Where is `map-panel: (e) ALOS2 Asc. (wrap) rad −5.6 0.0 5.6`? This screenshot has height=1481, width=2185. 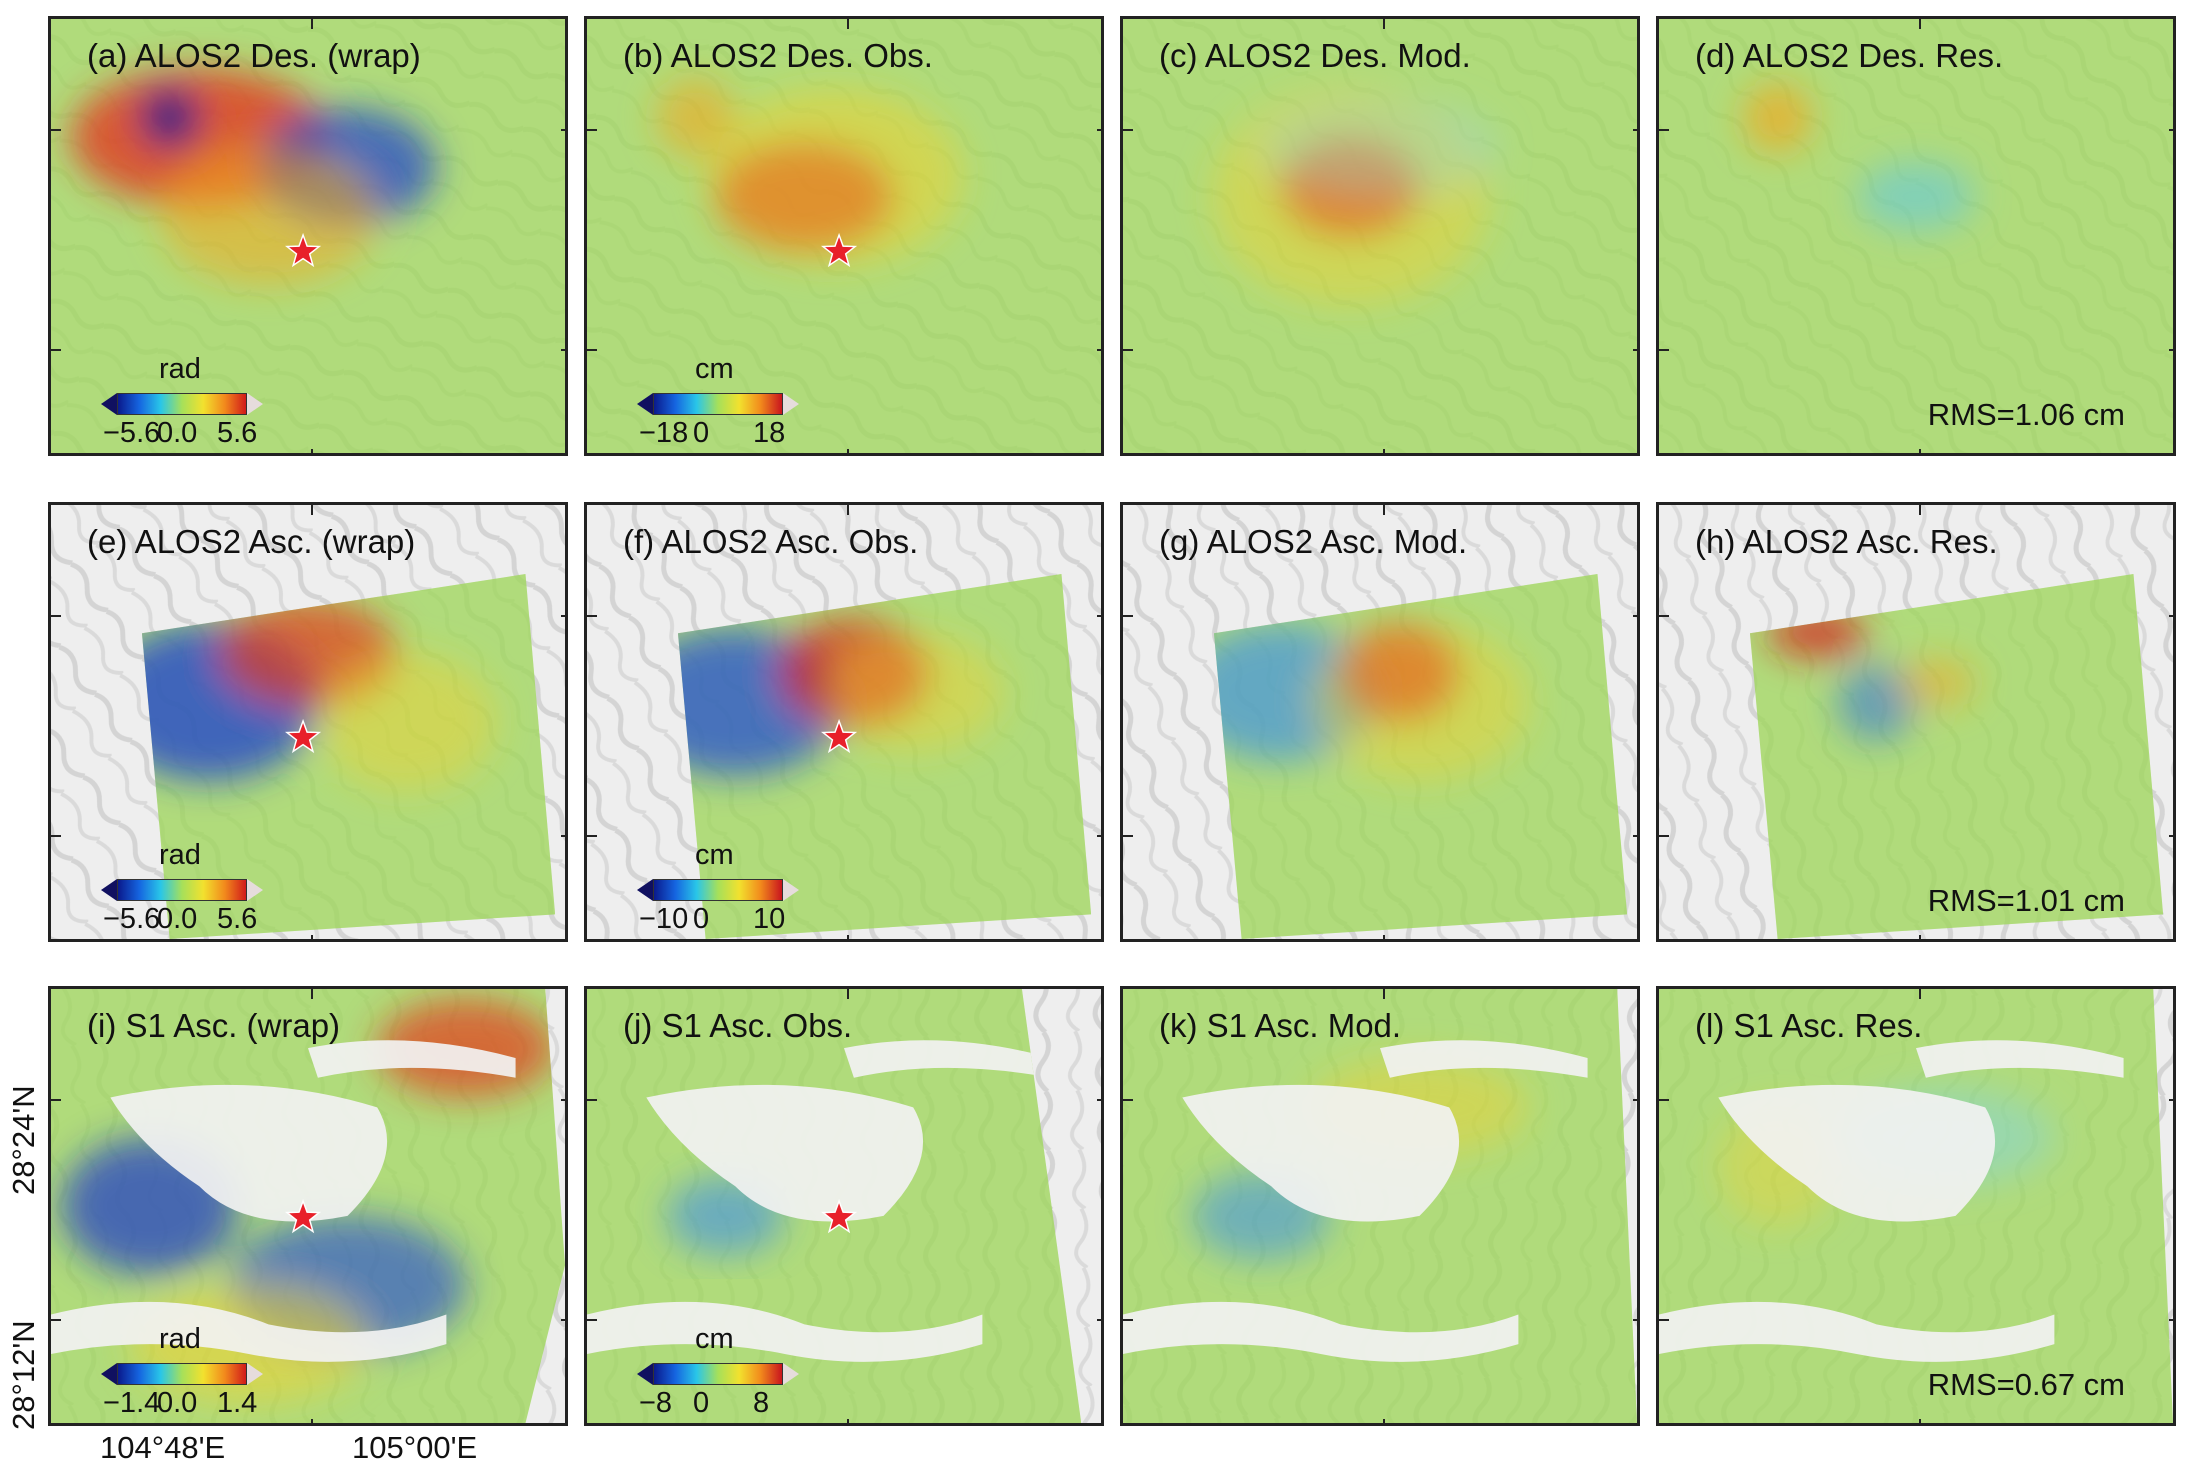
map-panel: (e) ALOS2 Asc. (wrap) rad −5.6 0.0 5.6 is located at coordinates (308, 722).